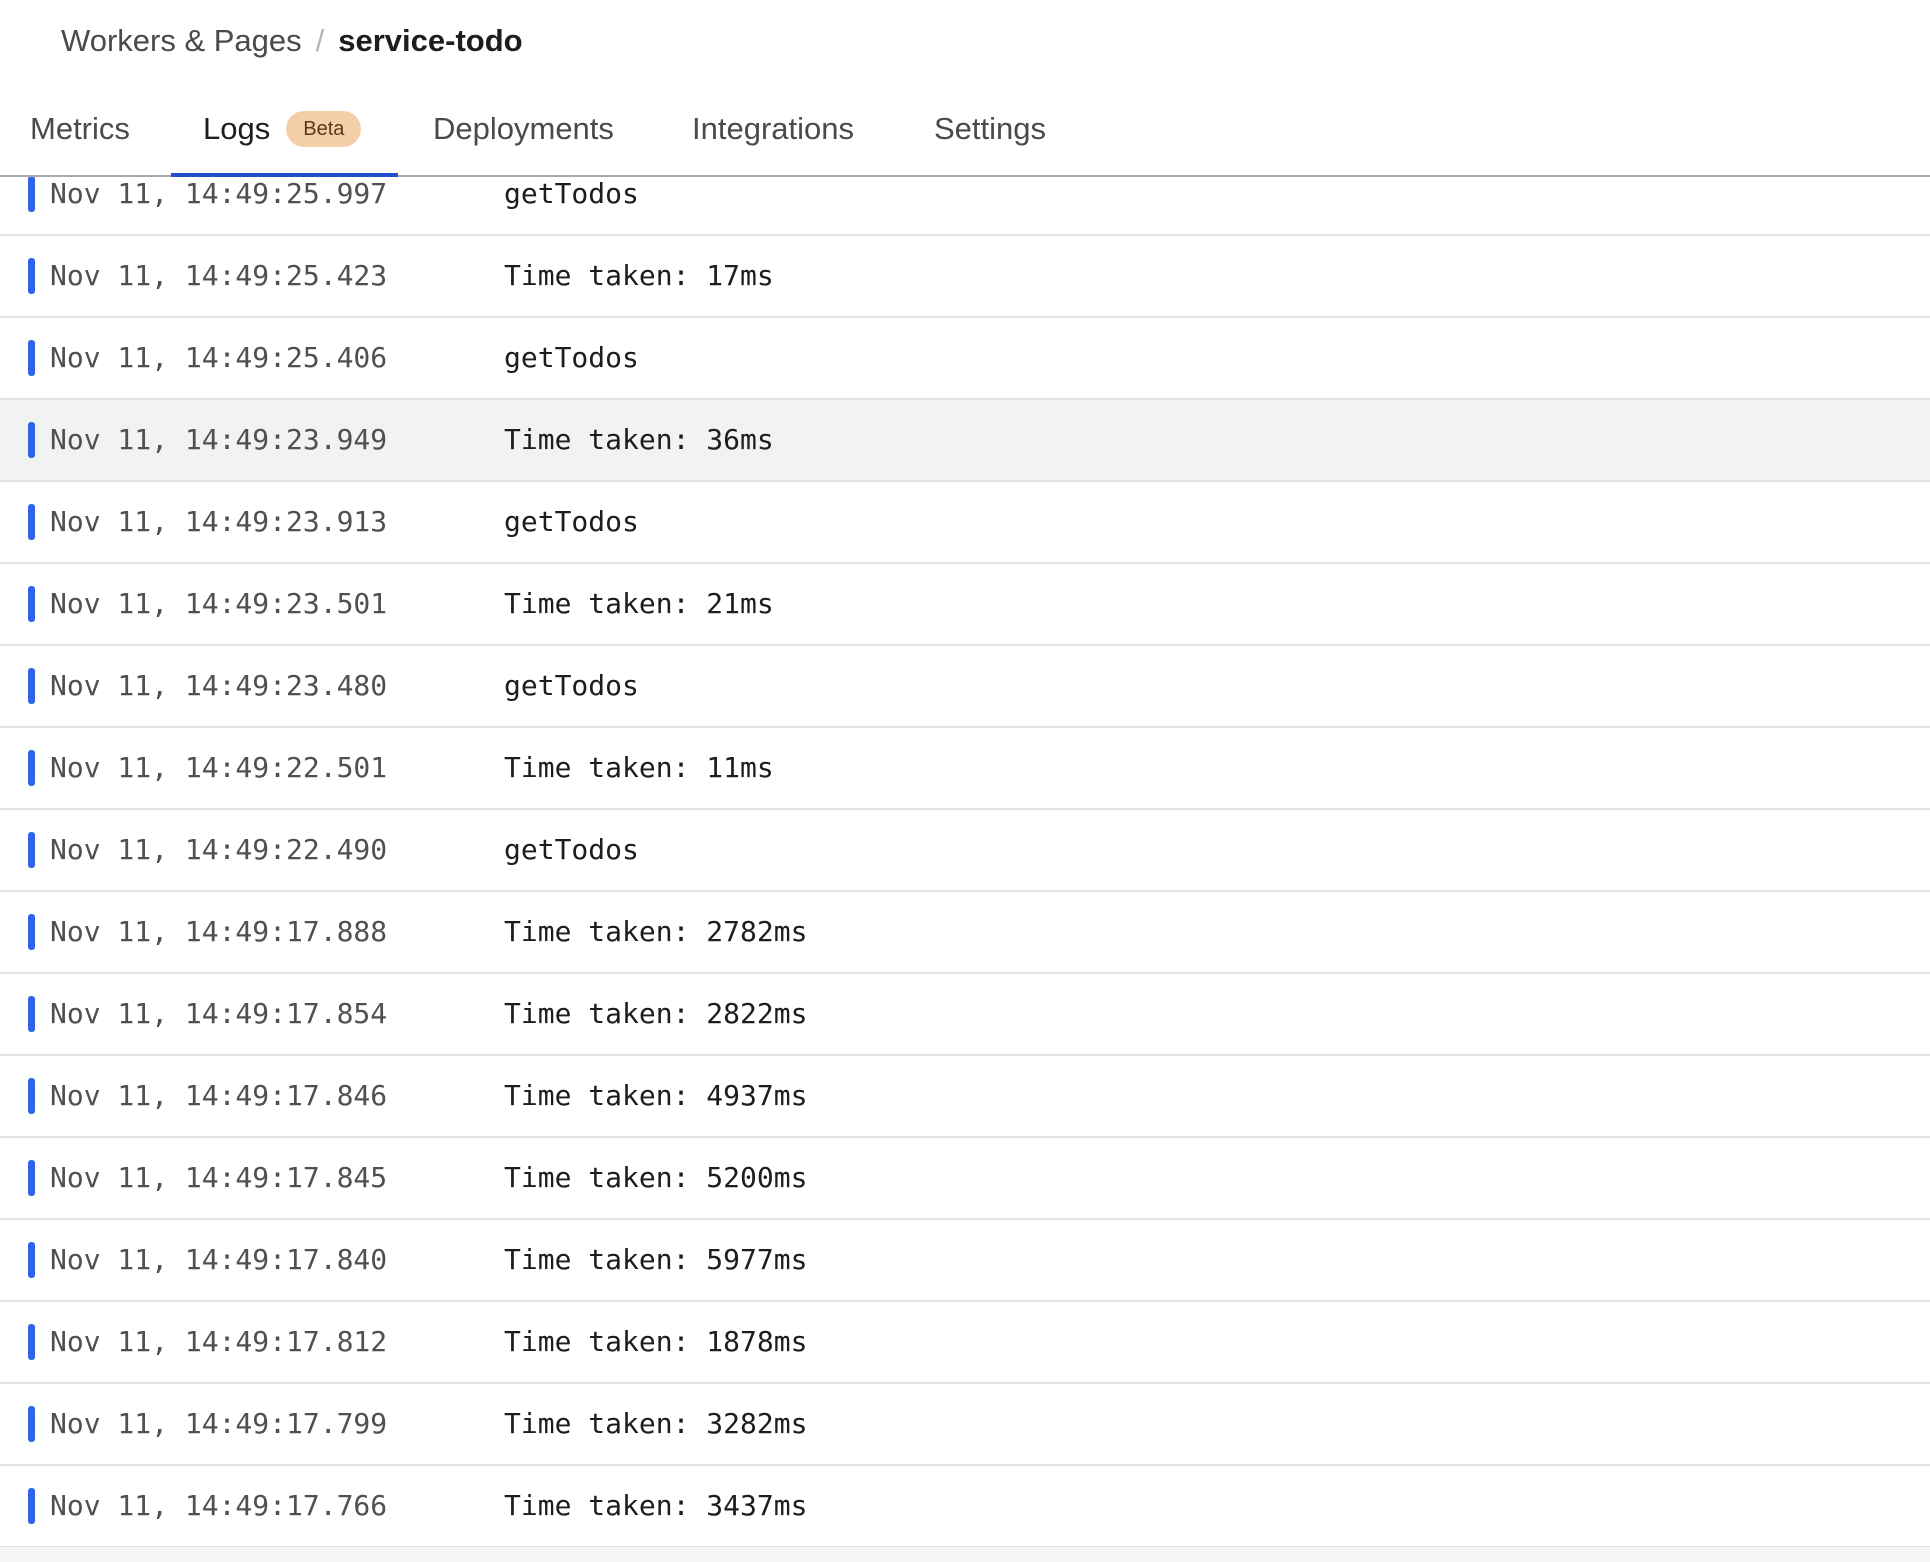 The width and height of the screenshot is (1930, 1562). Describe the element at coordinates (430, 40) in the screenshot. I see `breadcrumb-current: service-todo` at that location.